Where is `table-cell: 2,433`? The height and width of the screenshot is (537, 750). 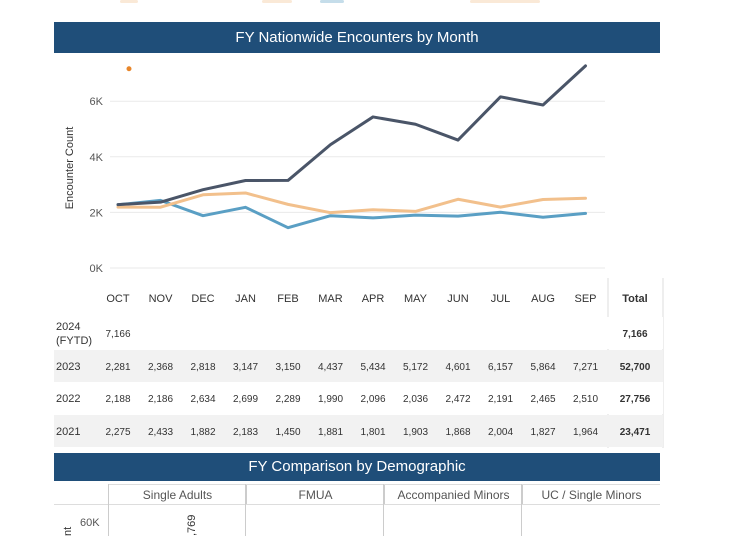 table-cell: 2,433 is located at coordinates (160, 432).